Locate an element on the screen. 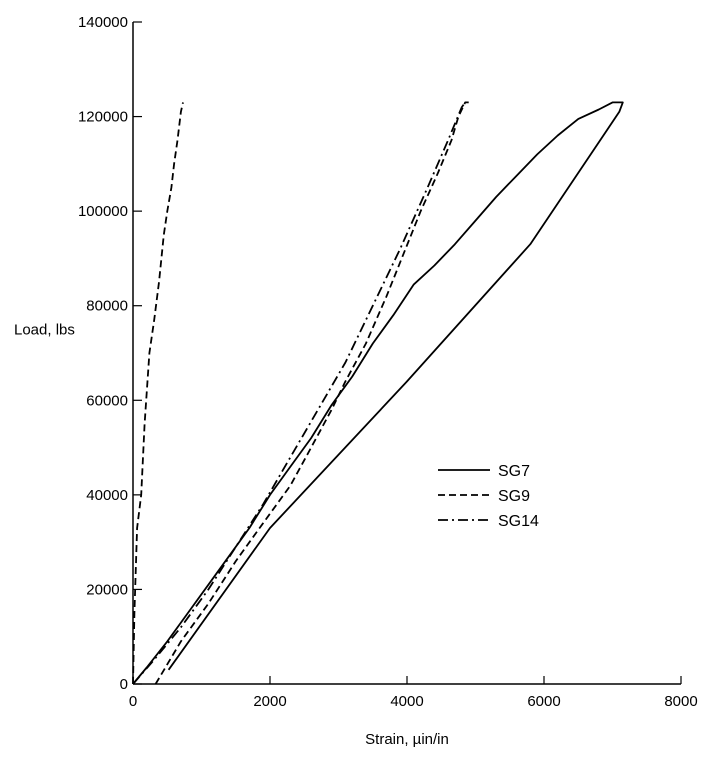 Image resolution: width=706 pixels, height=760 pixels. y-tick-label: 20000 is located at coordinates (107, 589).